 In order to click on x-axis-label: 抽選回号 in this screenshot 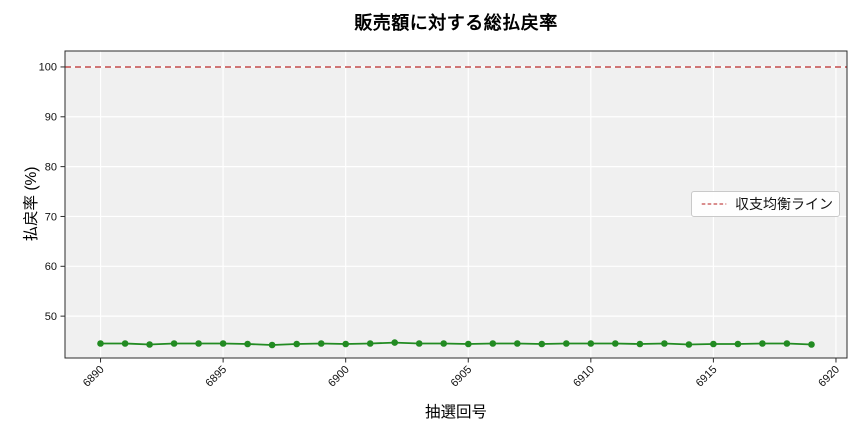, I will do `click(455, 412)`.